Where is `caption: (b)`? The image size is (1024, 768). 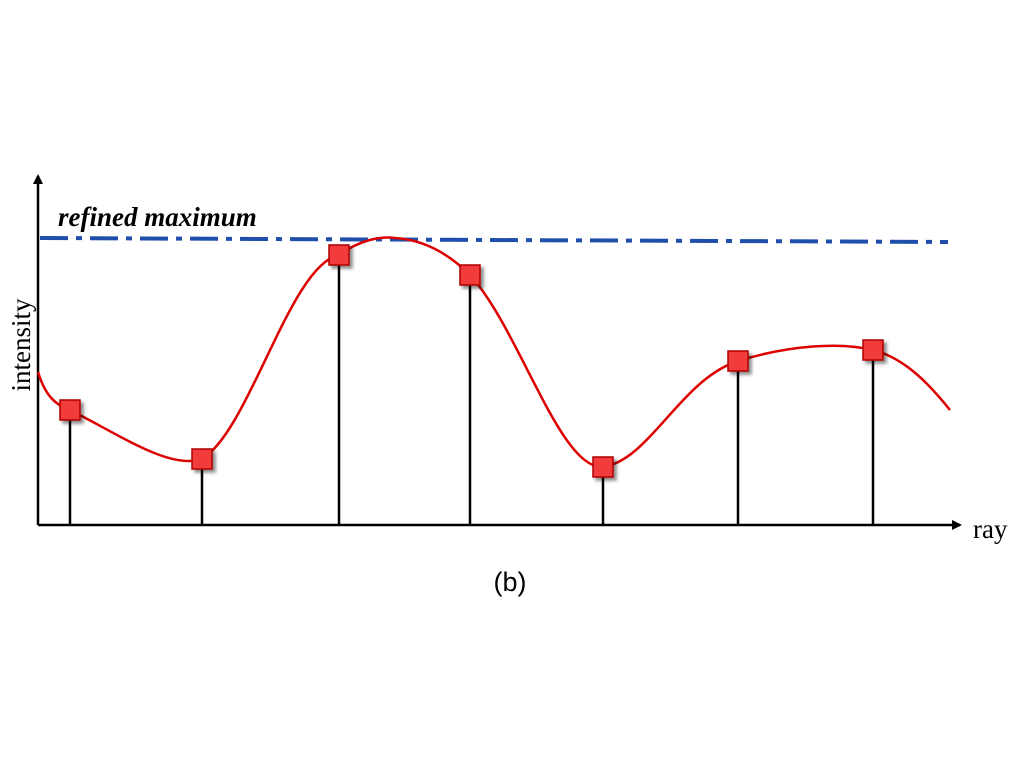
caption: (b) is located at coordinates (510, 582).